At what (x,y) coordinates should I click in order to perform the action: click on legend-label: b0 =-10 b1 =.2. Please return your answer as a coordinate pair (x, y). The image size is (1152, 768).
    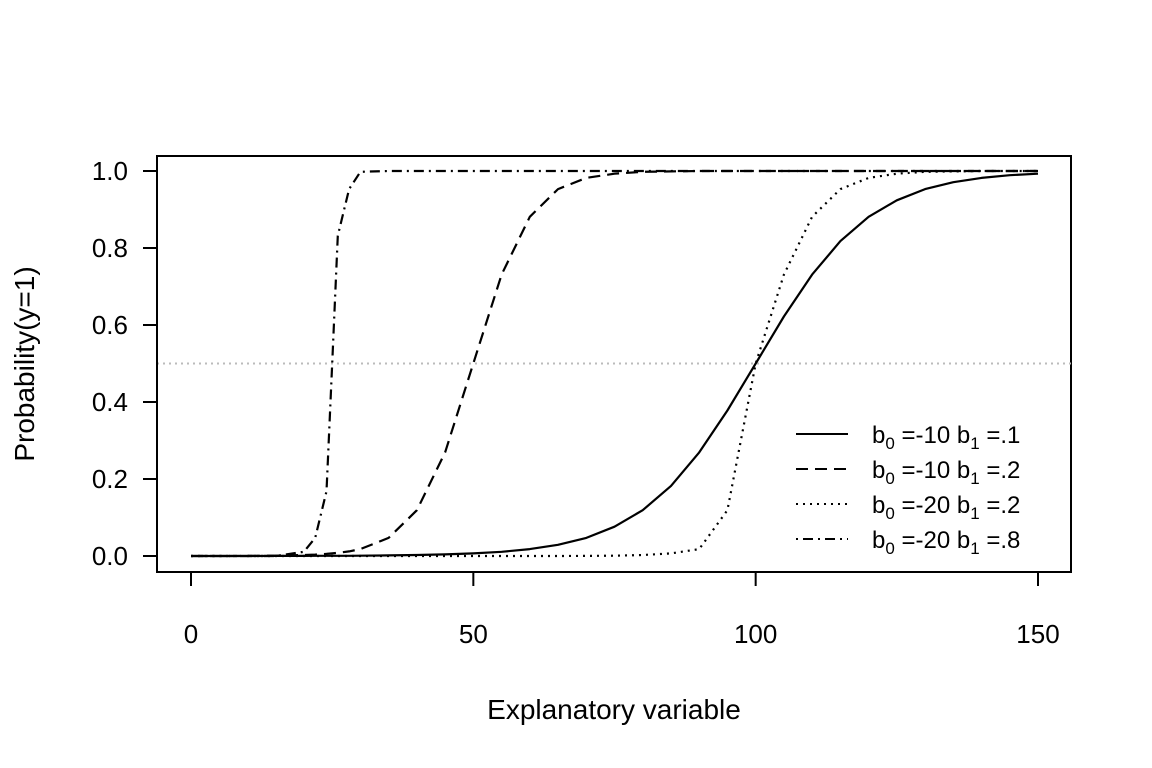
    Looking at the image, I should click on (946, 472).